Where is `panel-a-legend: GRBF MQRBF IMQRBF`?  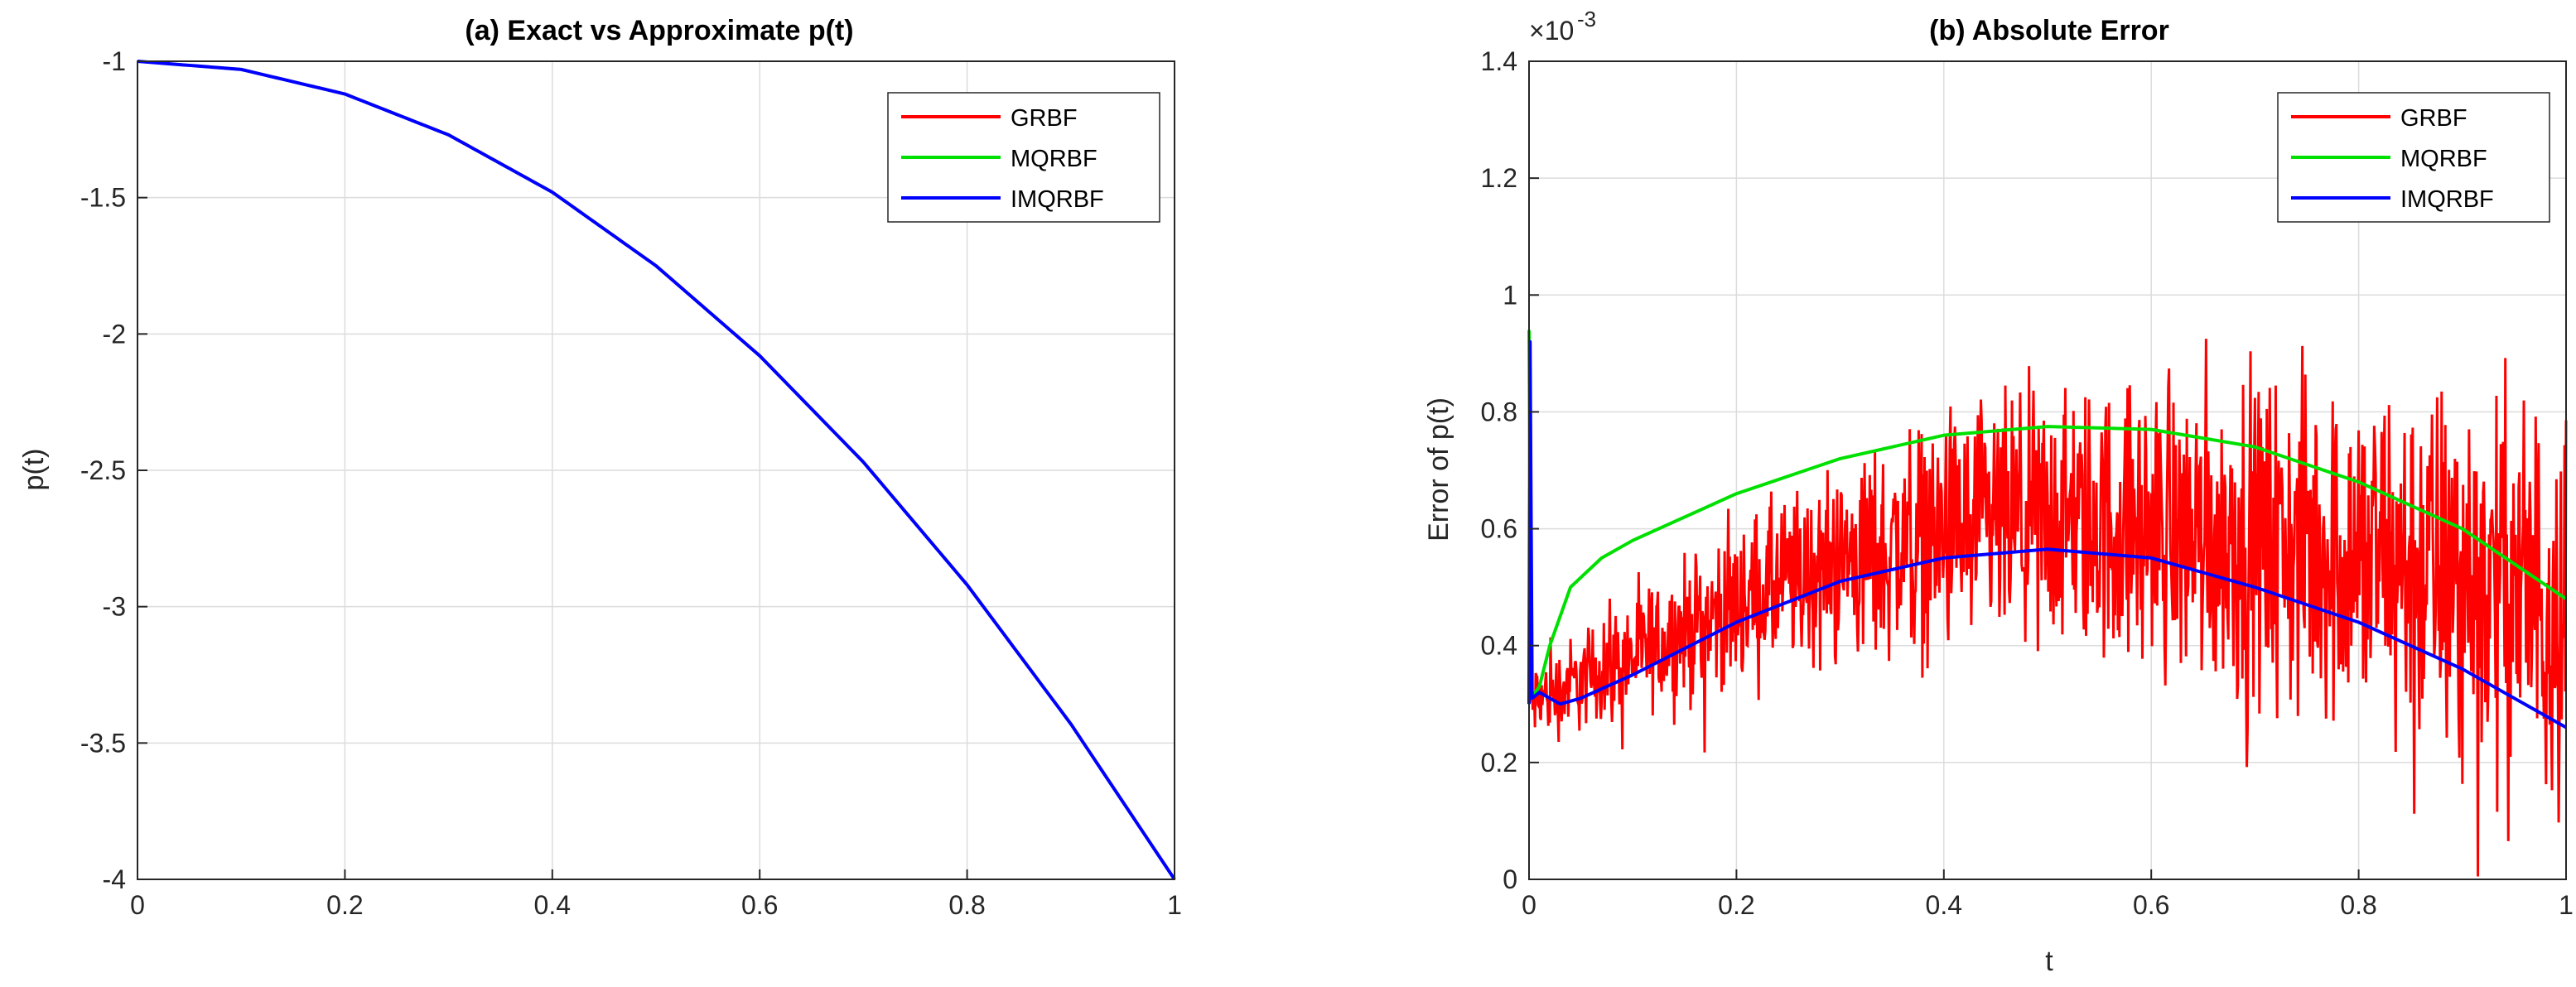 panel-a-legend: GRBF MQRBF IMQRBF is located at coordinates (1024, 157).